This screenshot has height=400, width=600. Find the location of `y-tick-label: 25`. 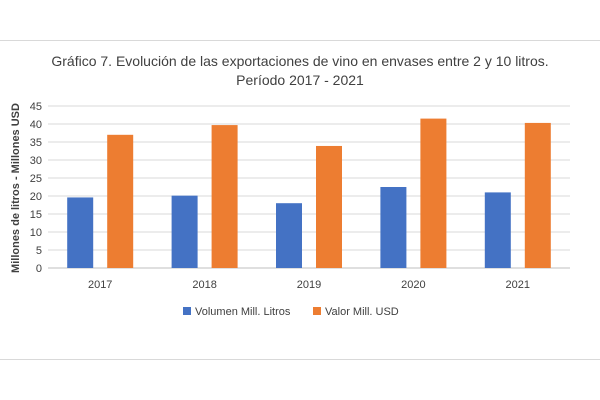

y-tick-label: 25 is located at coordinates (36, 179).